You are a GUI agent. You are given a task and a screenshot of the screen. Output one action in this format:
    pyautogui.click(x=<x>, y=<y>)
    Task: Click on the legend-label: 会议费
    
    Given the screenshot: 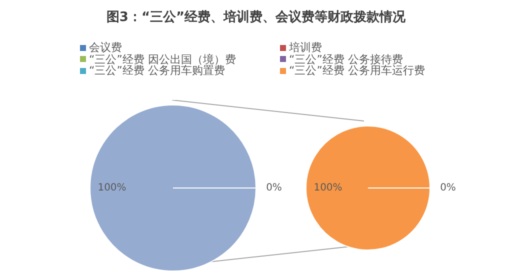 What is the action you would take?
    pyautogui.click(x=105, y=47)
    